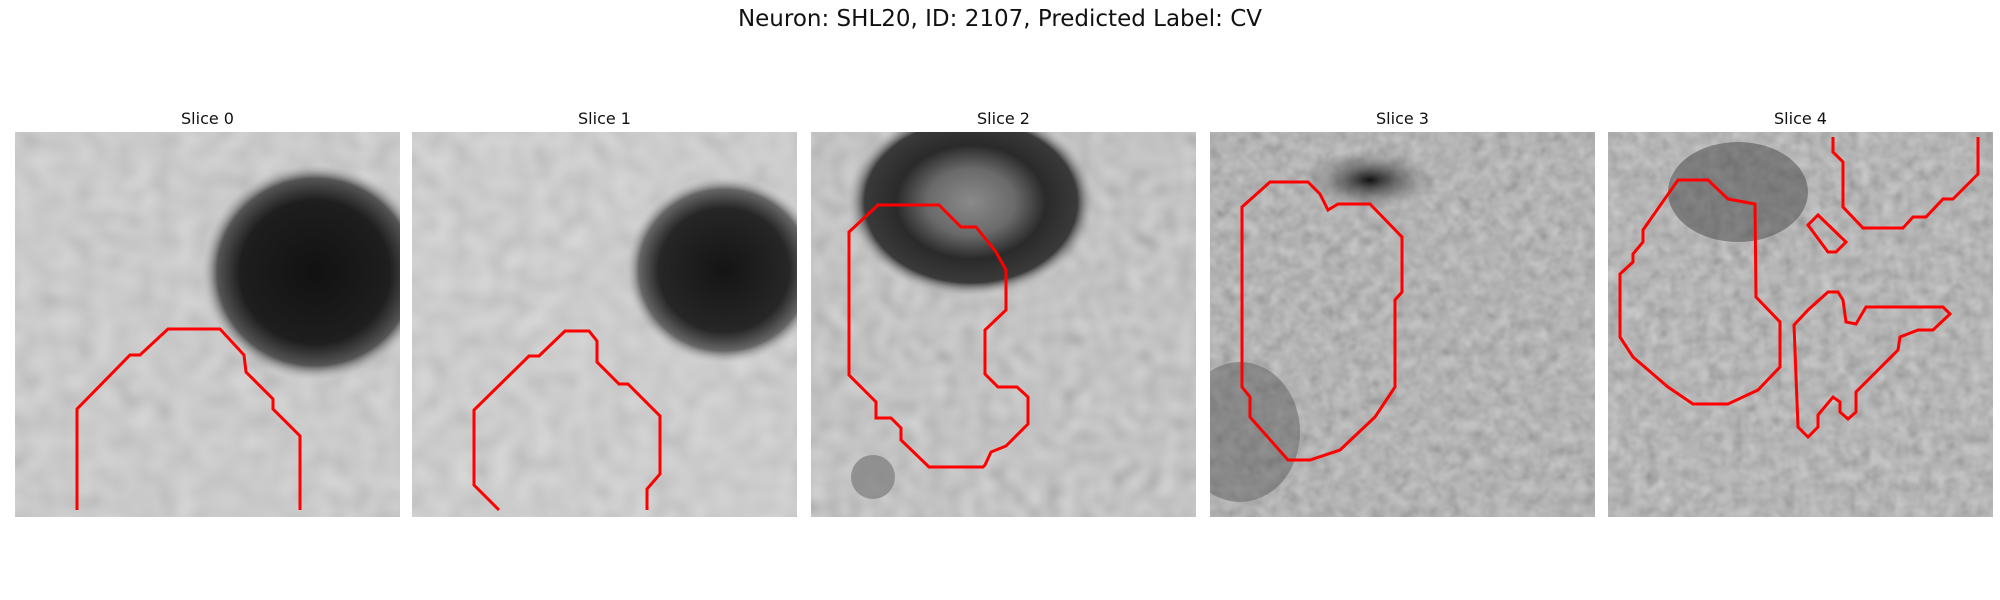  What do you see at coordinates (567, 420) in the screenshot?
I see `slice-1-contour` at bounding box center [567, 420].